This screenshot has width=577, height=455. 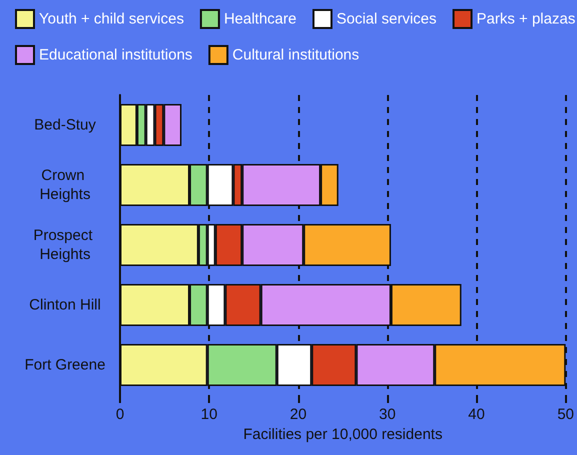 I want to click on x-tick-label: 0, so click(x=120, y=414).